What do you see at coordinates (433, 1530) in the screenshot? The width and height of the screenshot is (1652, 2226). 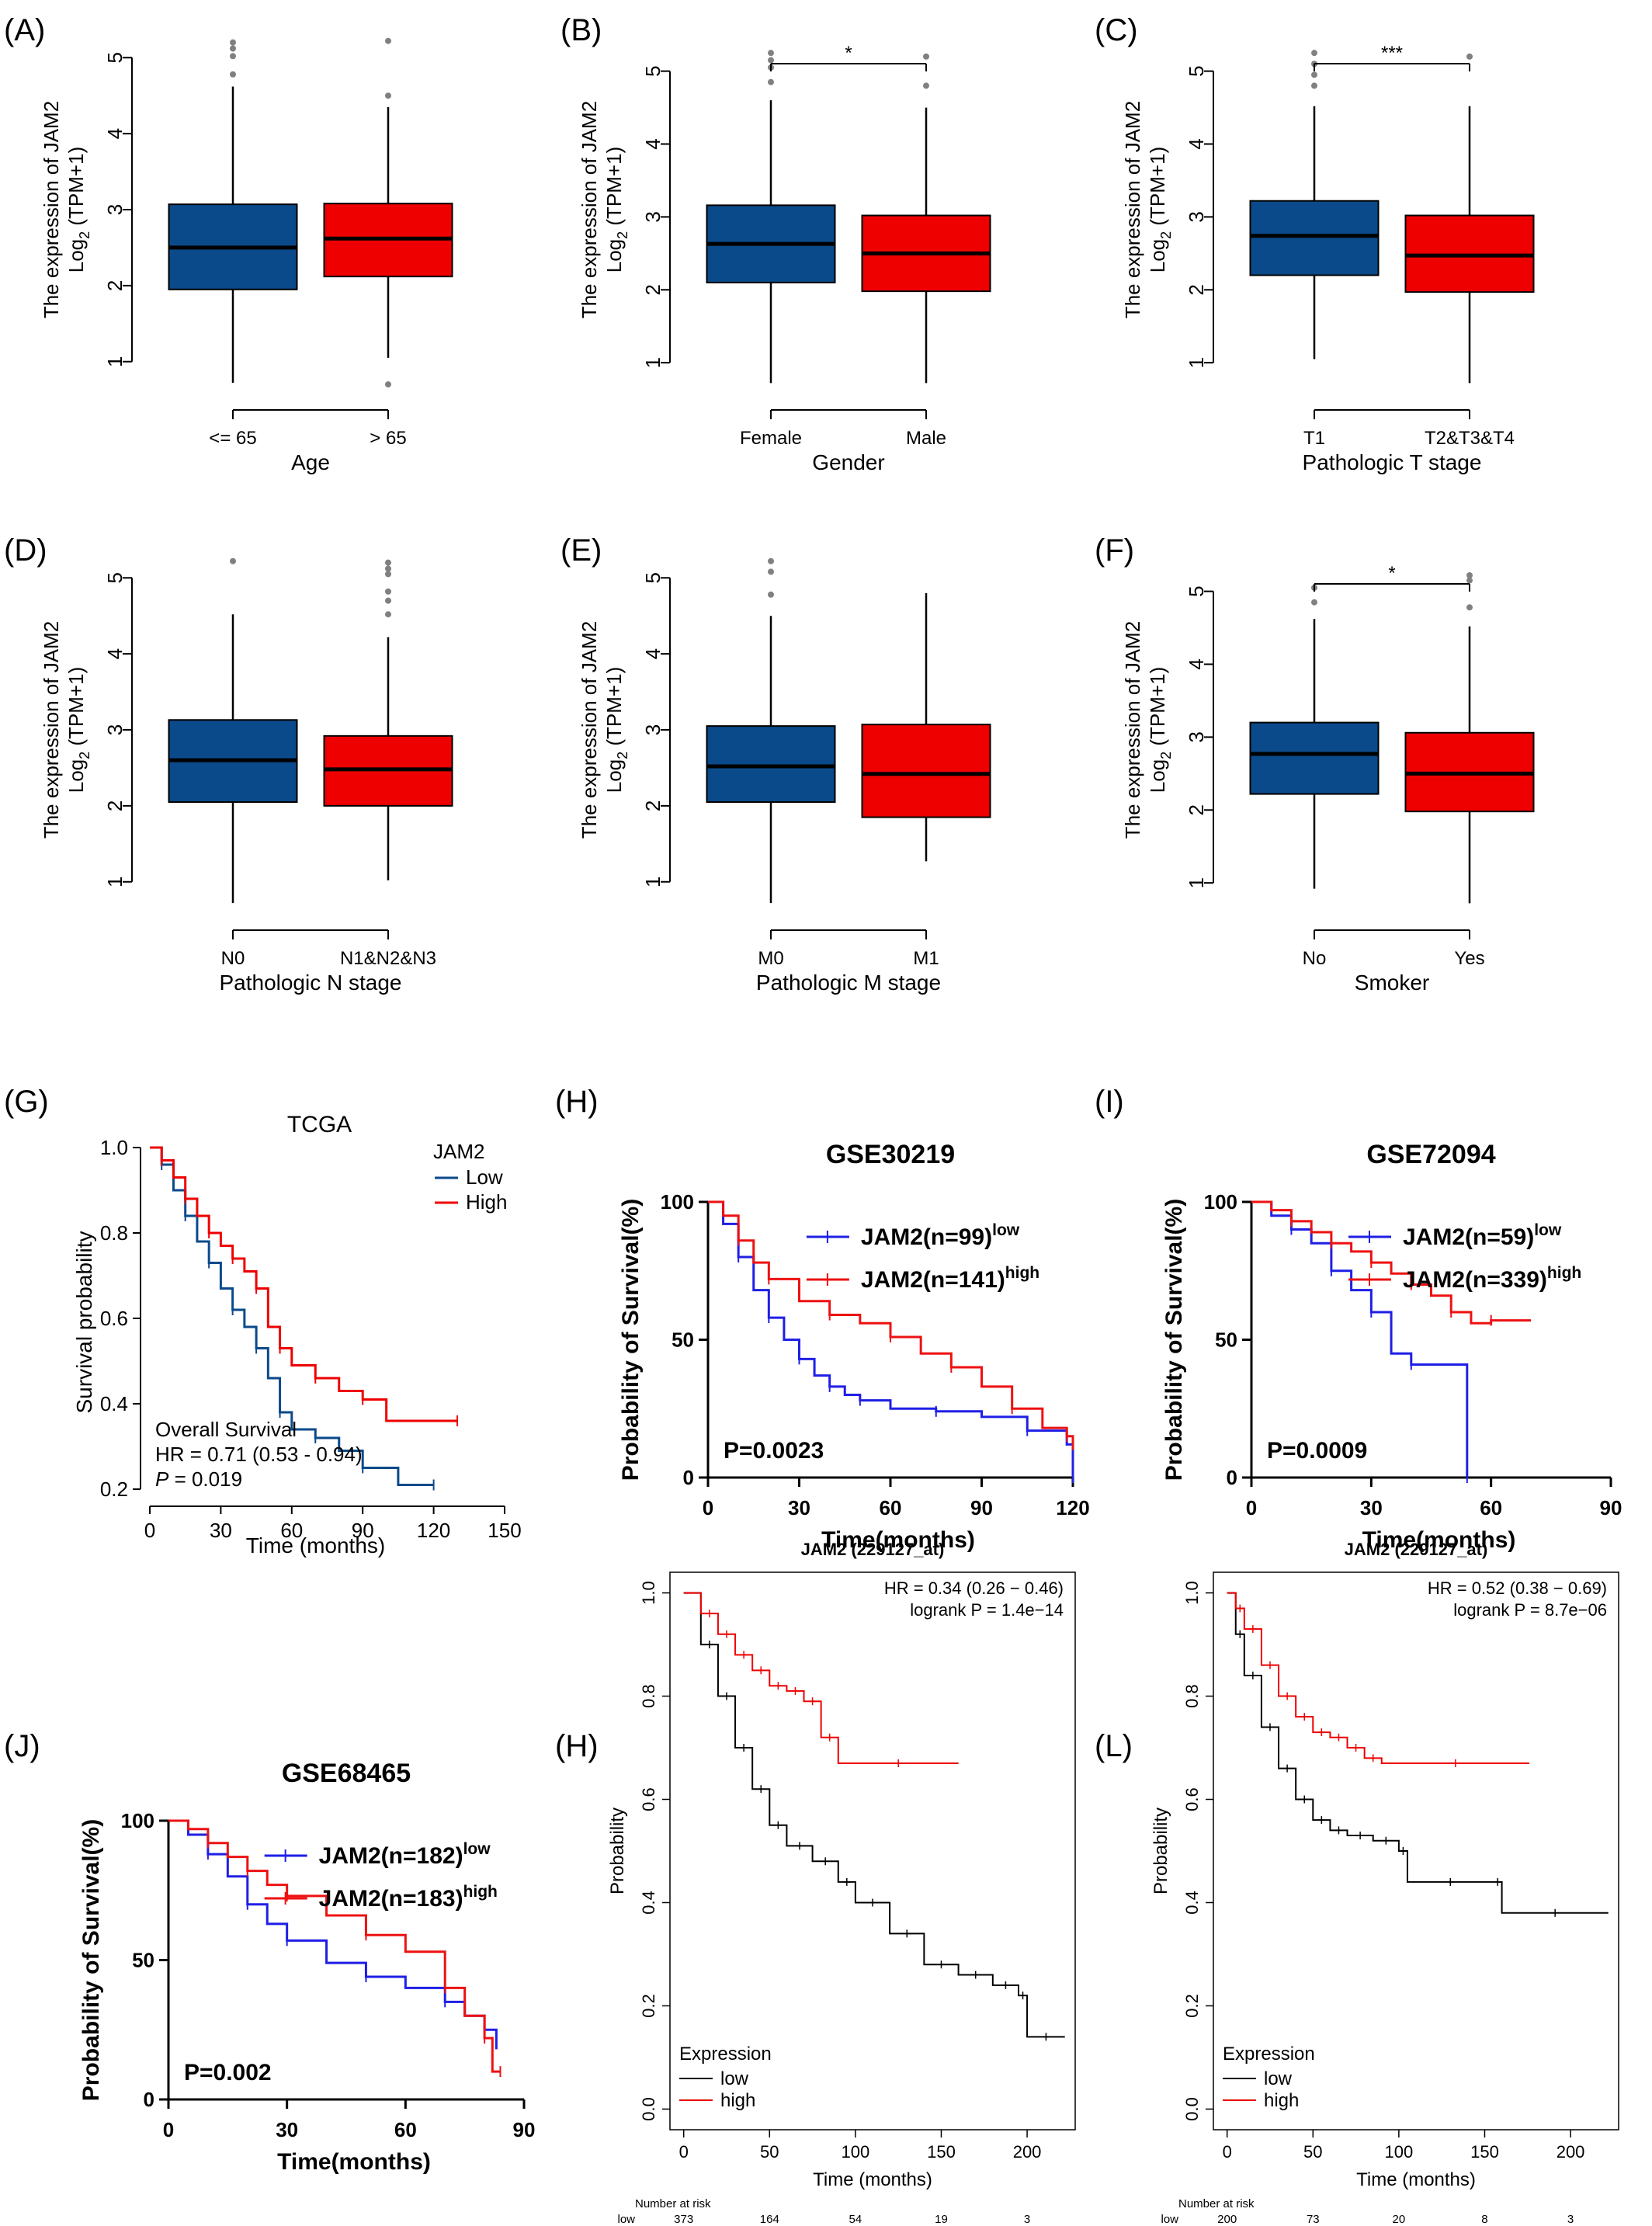 I see `x-tick-label: 120` at bounding box center [433, 1530].